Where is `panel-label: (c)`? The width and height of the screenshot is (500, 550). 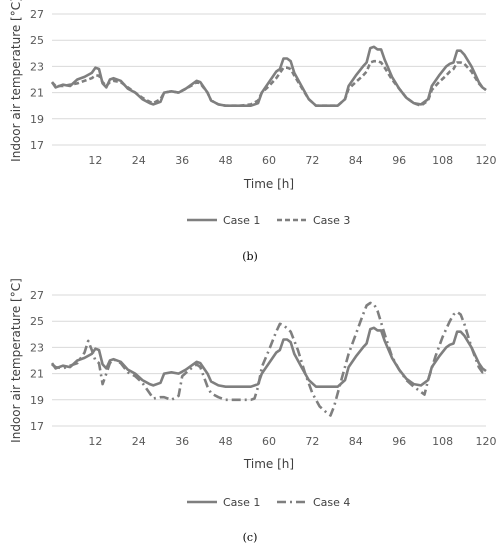 panel-label: (c) is located at coordinates (250, 537).